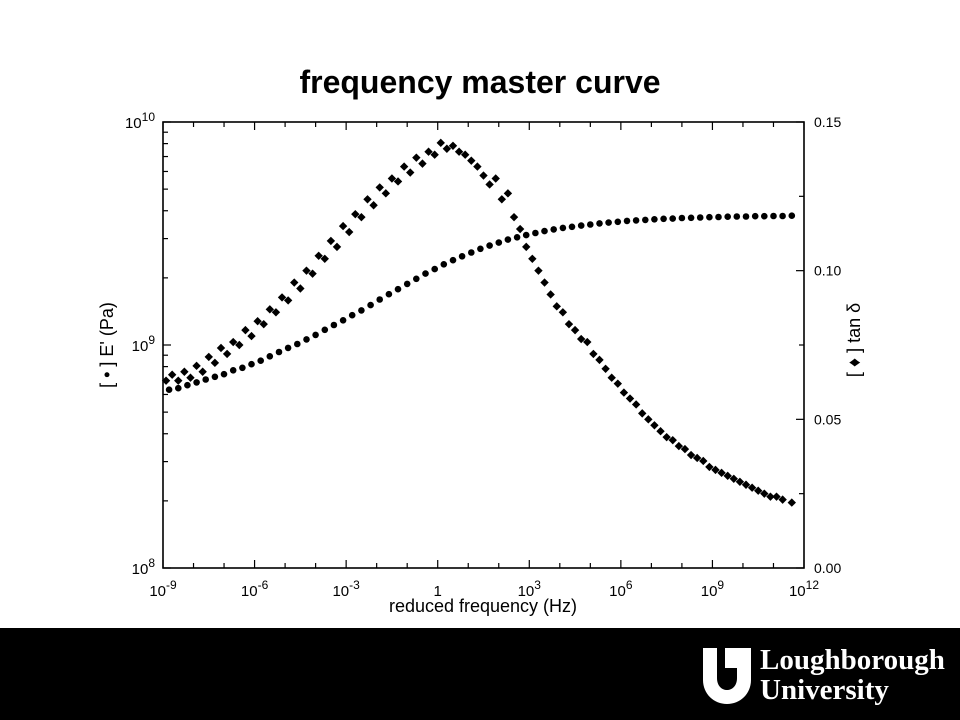 This screenshot has height=720, width=960. I want to click on x-tick-label: 1, so click(438, 591).